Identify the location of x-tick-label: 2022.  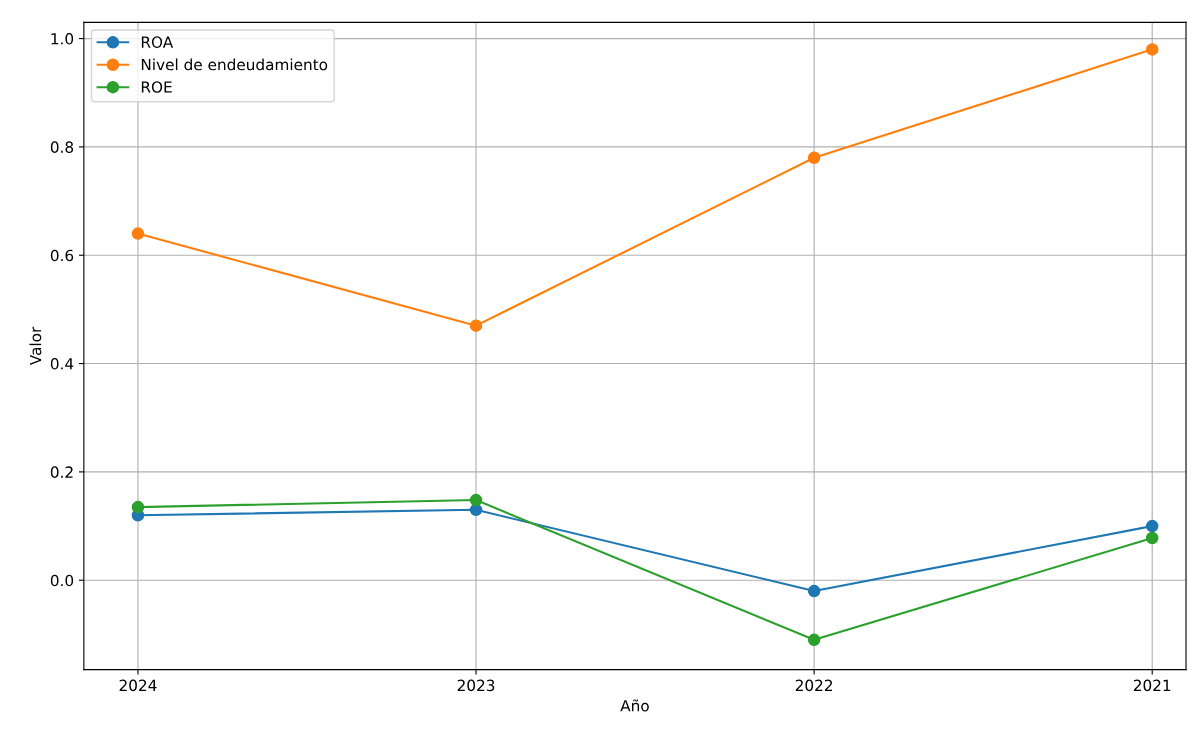
(814, 685).